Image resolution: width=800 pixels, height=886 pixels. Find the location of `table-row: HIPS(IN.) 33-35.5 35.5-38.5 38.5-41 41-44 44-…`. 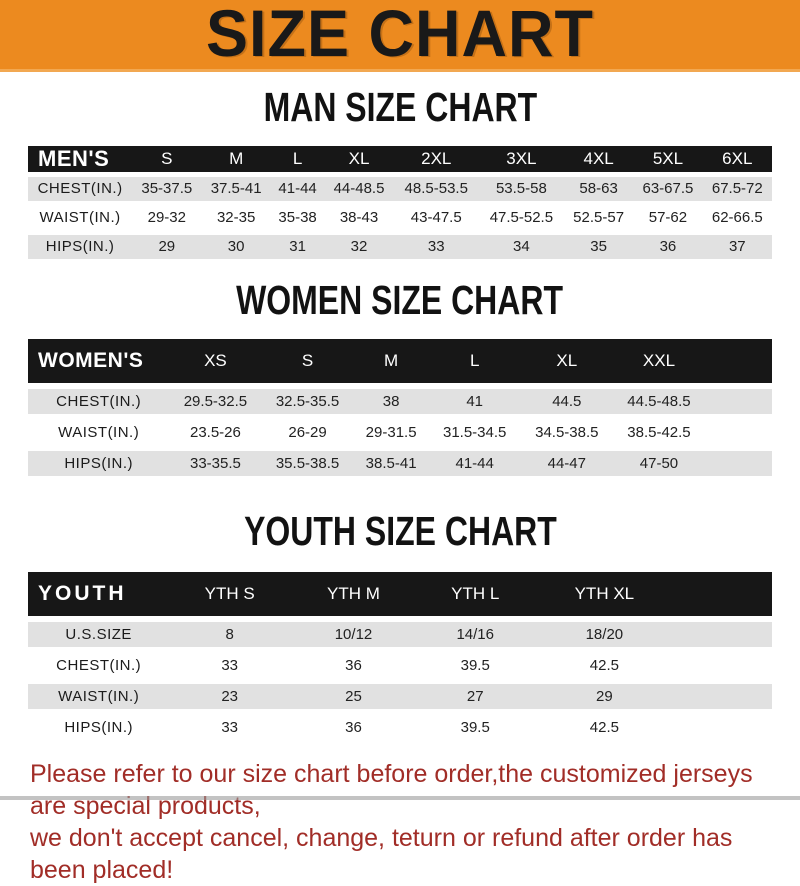

table-row: HIPS(IN.) 33-35.5 35.5-38.5 38.5-41 41-44 44-… is located at coordinates (400, 460).